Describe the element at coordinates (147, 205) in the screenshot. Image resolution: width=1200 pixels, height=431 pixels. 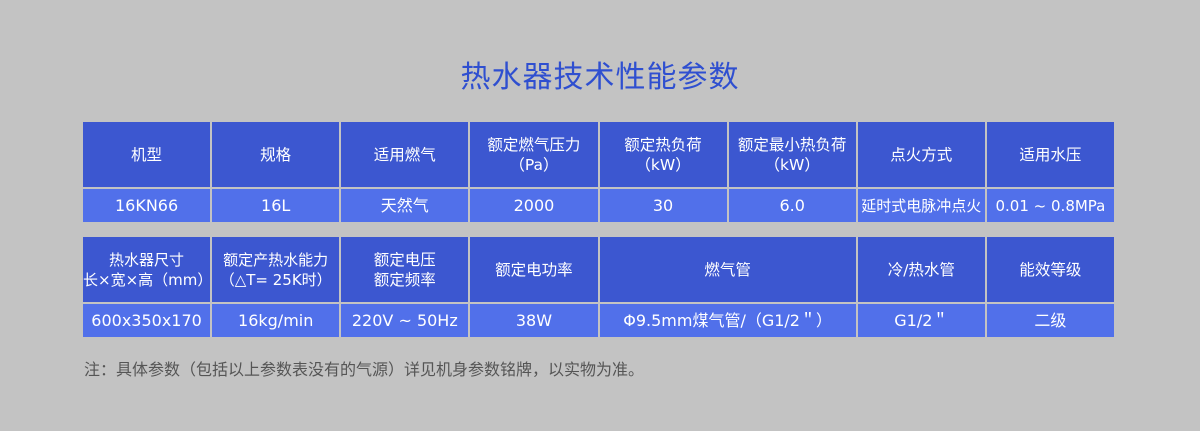
I see `data-cell: 16KN66` at that location.